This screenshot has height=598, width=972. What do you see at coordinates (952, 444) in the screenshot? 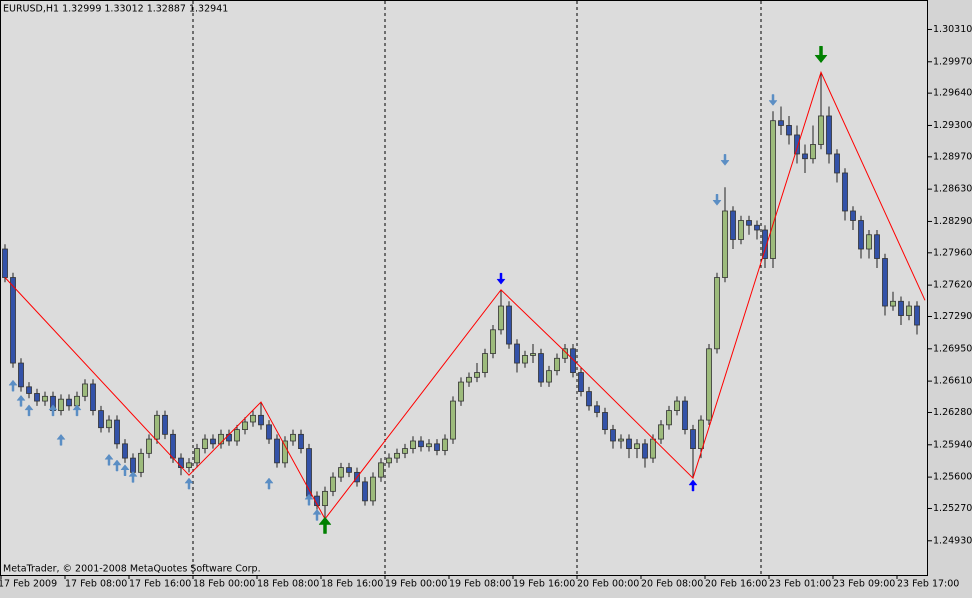
I see `y-tick-label: 1.25940` at bounding box center [952, 444].